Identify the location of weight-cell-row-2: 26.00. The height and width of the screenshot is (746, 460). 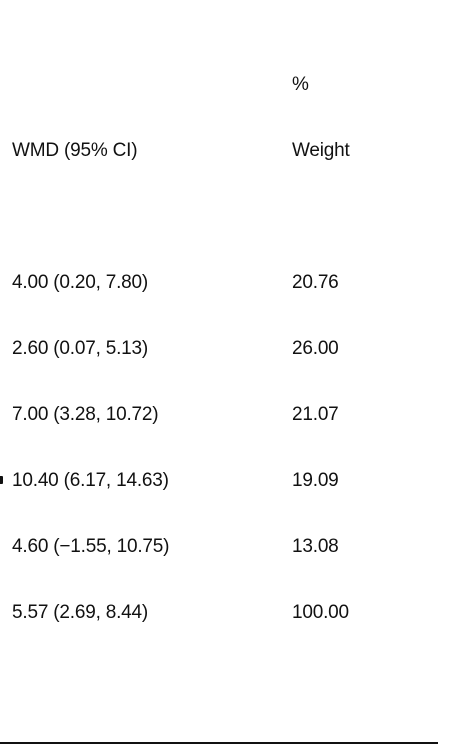
(315, 348).